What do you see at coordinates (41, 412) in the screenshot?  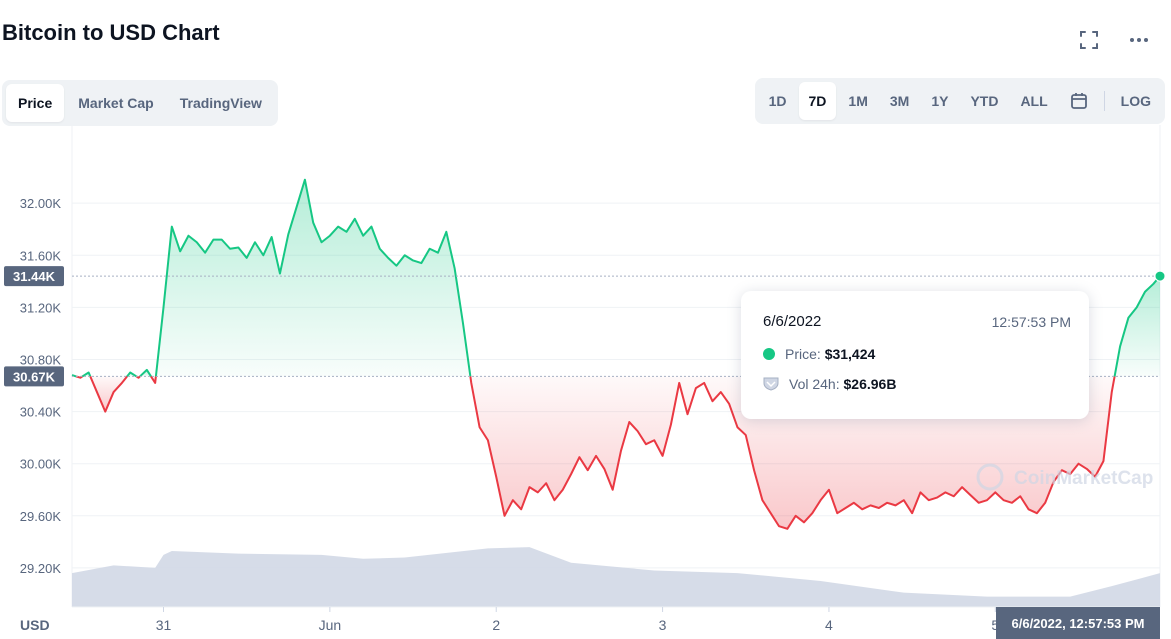 I see `y-tick-label: 30.40K` at bounding box center [41, 412].